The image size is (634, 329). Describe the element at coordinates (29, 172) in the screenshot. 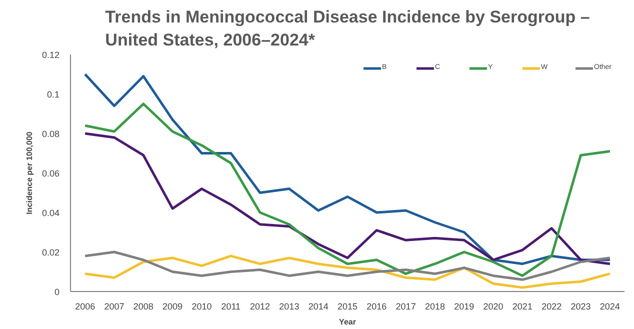

I see `y-axis-title: Incidence per 100,000` at that location.